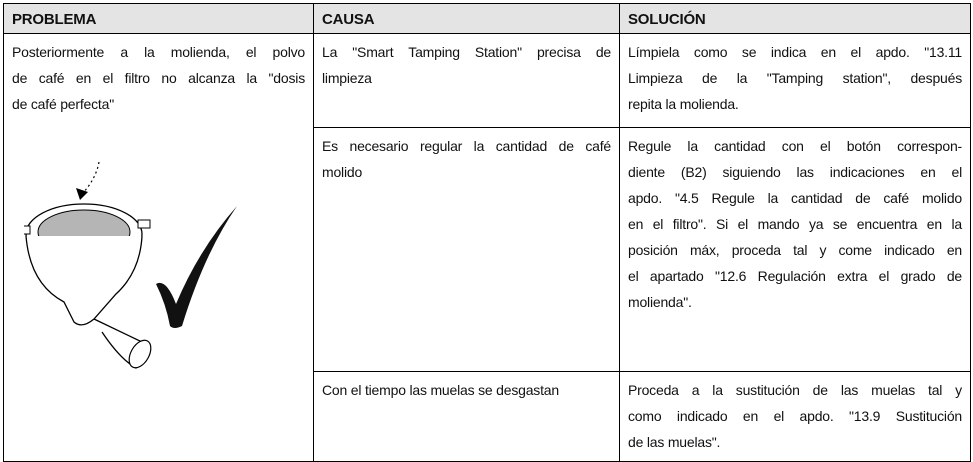 The height and width of the screenshot is (462, 973). Describe the element at coordinates (158, 18) in the screenshot. I see `column-header: PROBLEMA` at that location.